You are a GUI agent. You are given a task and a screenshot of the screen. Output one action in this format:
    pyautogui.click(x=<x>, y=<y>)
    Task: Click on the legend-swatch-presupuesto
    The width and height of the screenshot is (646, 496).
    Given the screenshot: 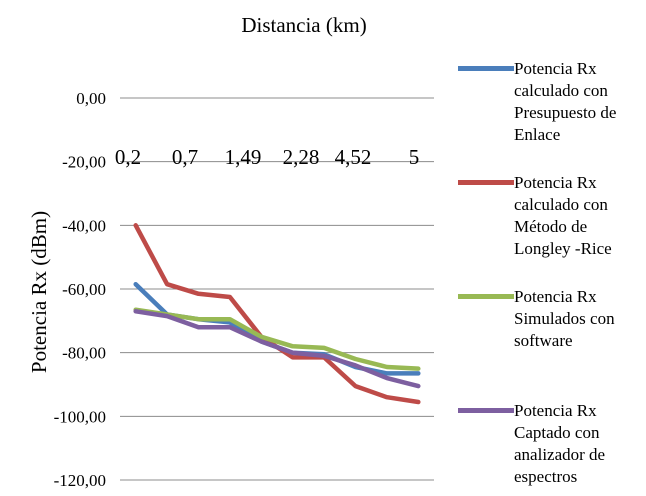 What is the action you would take?
    pyautogui.click(x=486, y=68)
    